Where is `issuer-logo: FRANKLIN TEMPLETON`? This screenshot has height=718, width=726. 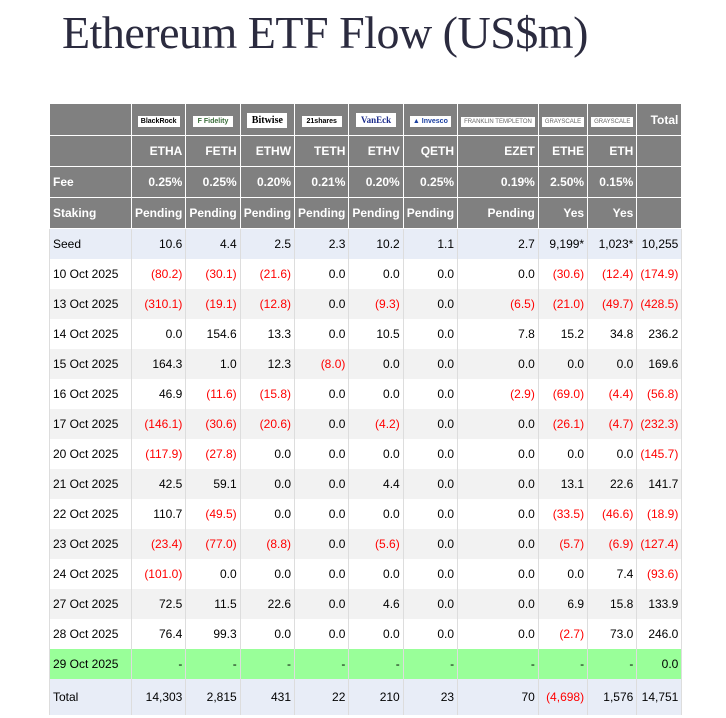 issuer-logo: FRANKLIN TEMPLETON is located at coordinates (498, 122).